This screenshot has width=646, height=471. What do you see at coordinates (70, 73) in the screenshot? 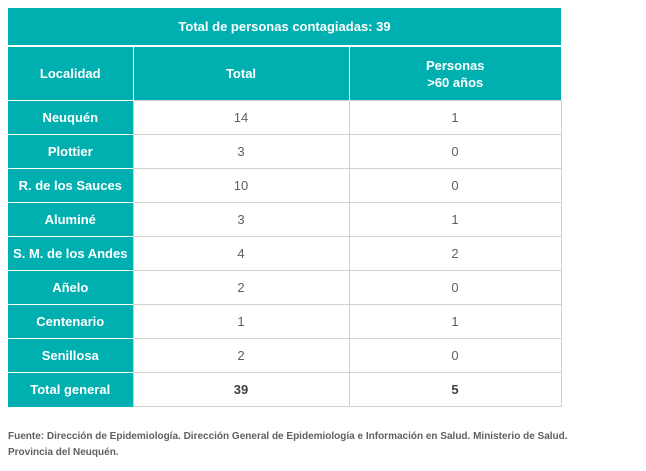
I see `header-localidad: Localidad` at bounding box center [70, 73].